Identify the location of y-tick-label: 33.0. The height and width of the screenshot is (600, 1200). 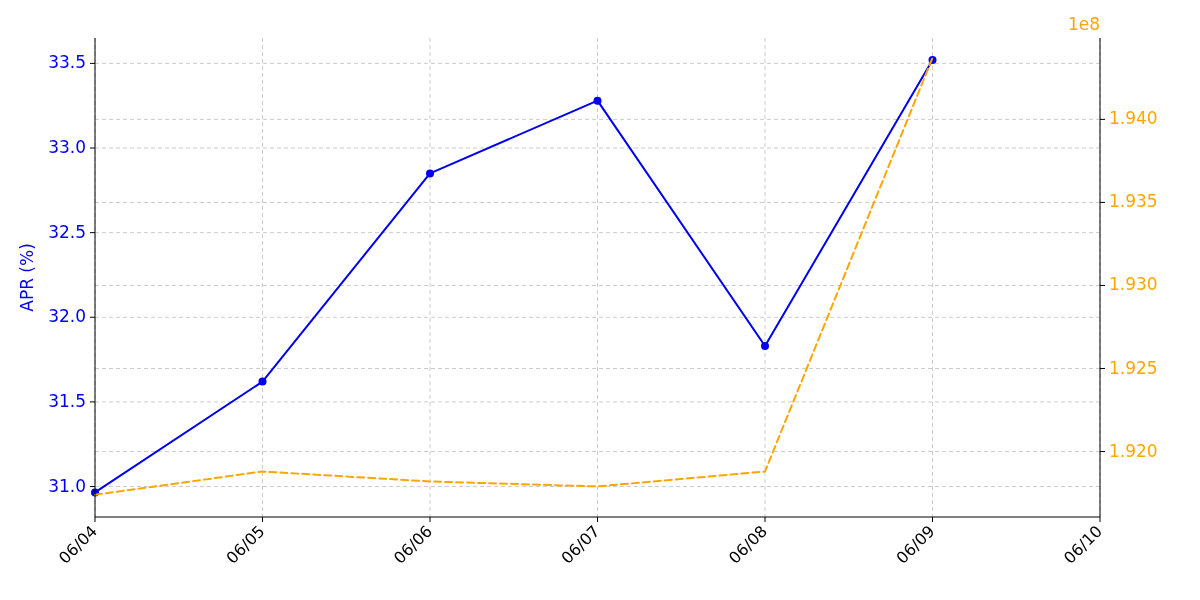
(67, 147).